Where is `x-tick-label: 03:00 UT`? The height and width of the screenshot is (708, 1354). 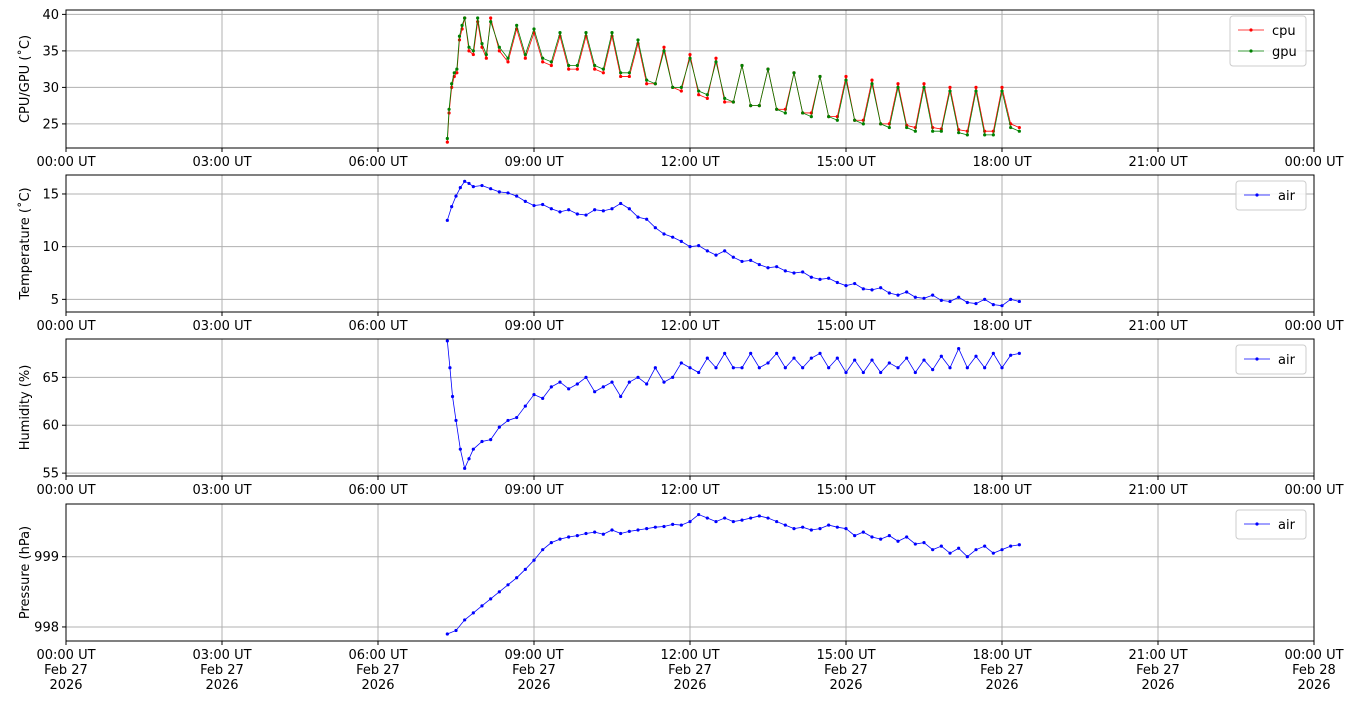
x-tick-label: 03:00 UT is located at coordinates (221, 162).